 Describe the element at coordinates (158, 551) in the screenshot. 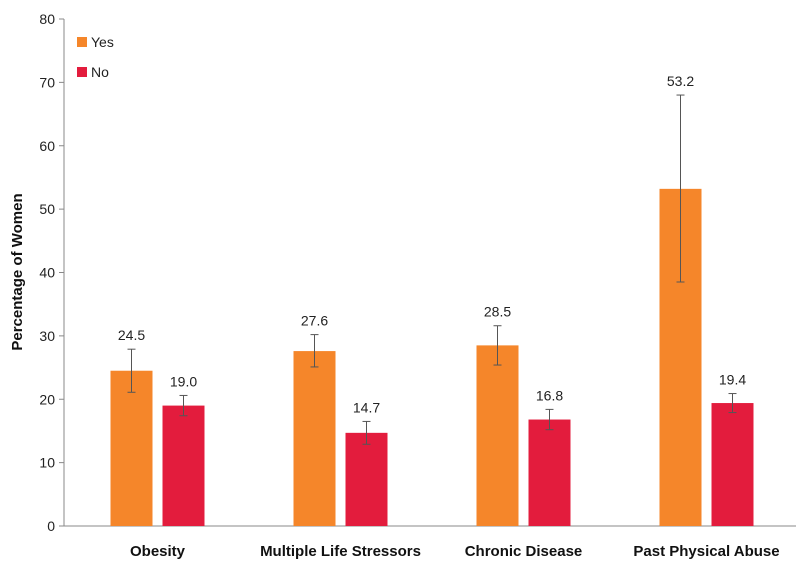

I see `category-label: Obesity` at that location.